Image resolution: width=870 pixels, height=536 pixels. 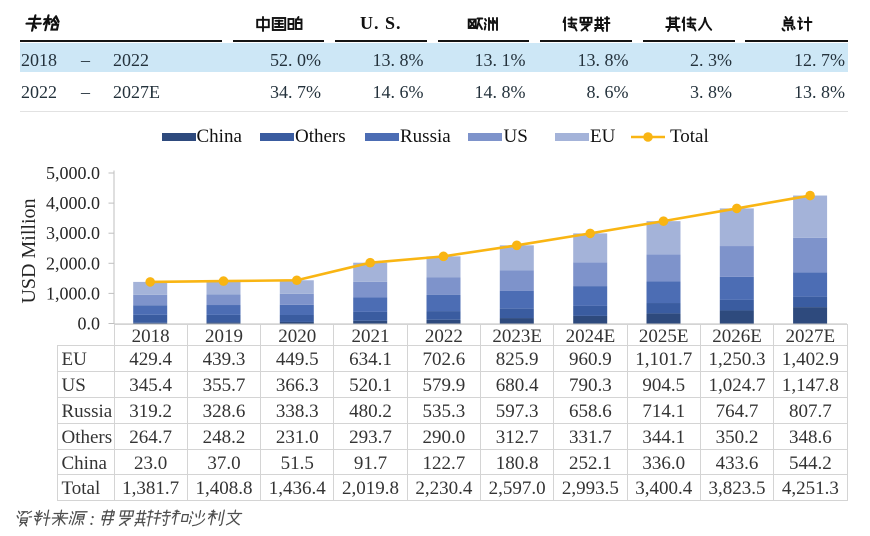 What do you see at coordinates (89, 324) in the screenshot?
I see `svg-text: 0.0` at bounding box center [89, 324].